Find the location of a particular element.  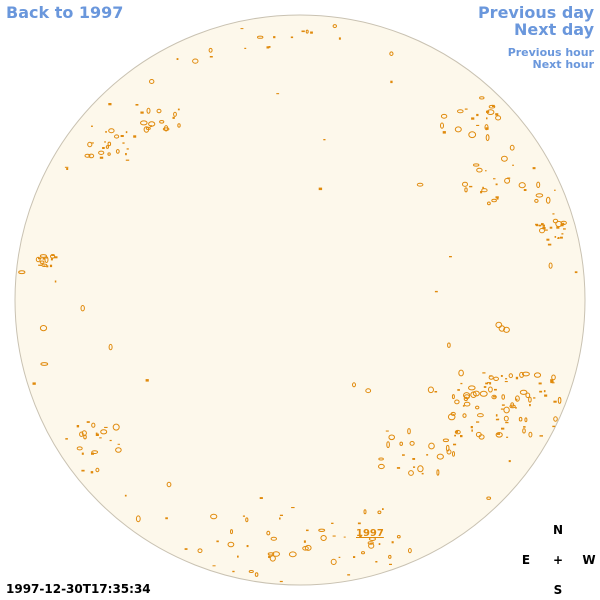

year-marker-link: 1997 is located at coordinates (370, 533).